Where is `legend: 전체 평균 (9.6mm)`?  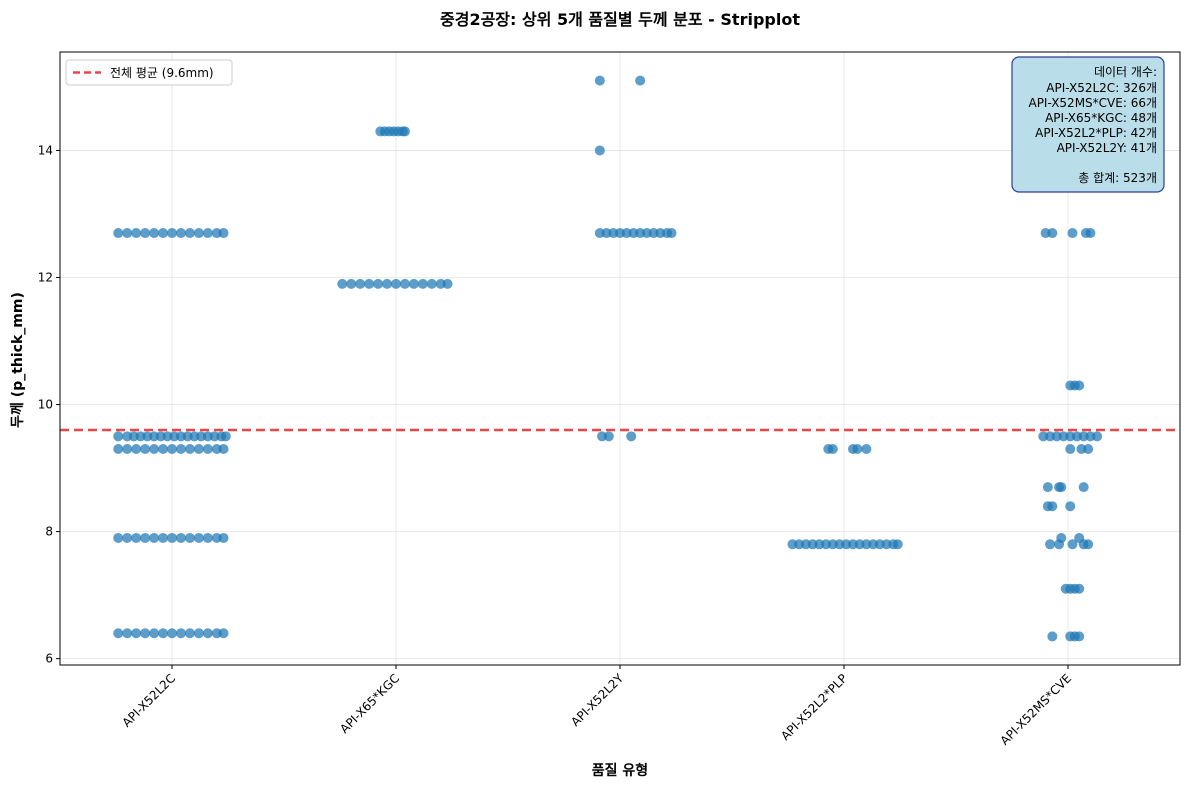
legend: 전체 평균 (9.6mm) is located at coordinates (149, 72).